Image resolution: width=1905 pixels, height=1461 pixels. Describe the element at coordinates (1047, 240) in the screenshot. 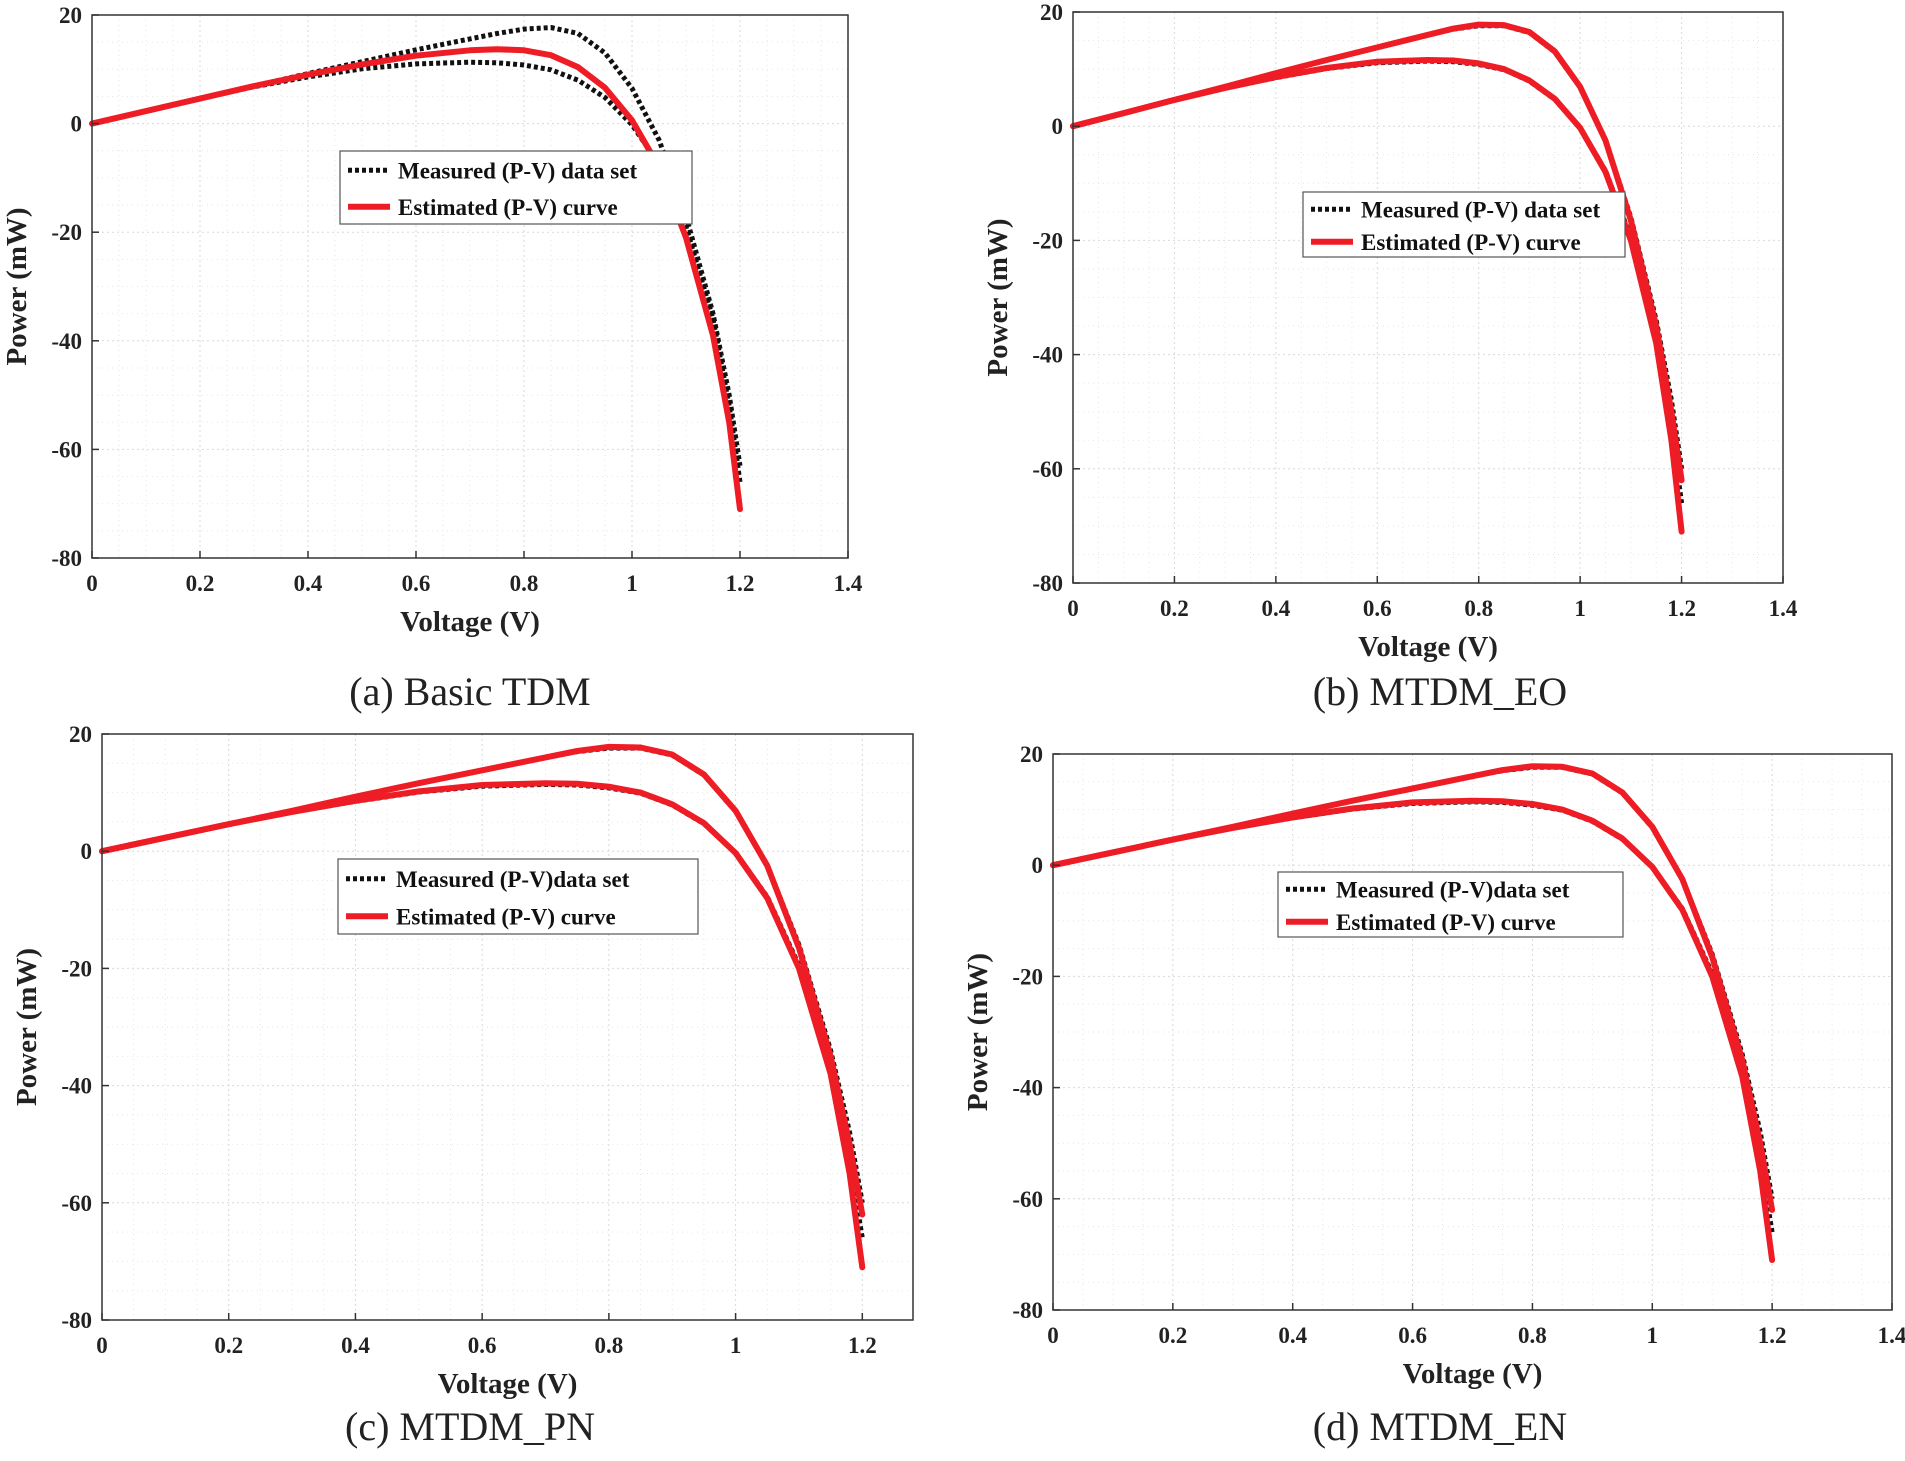

I see `chart-2-y-tick-label: -20` at that location.